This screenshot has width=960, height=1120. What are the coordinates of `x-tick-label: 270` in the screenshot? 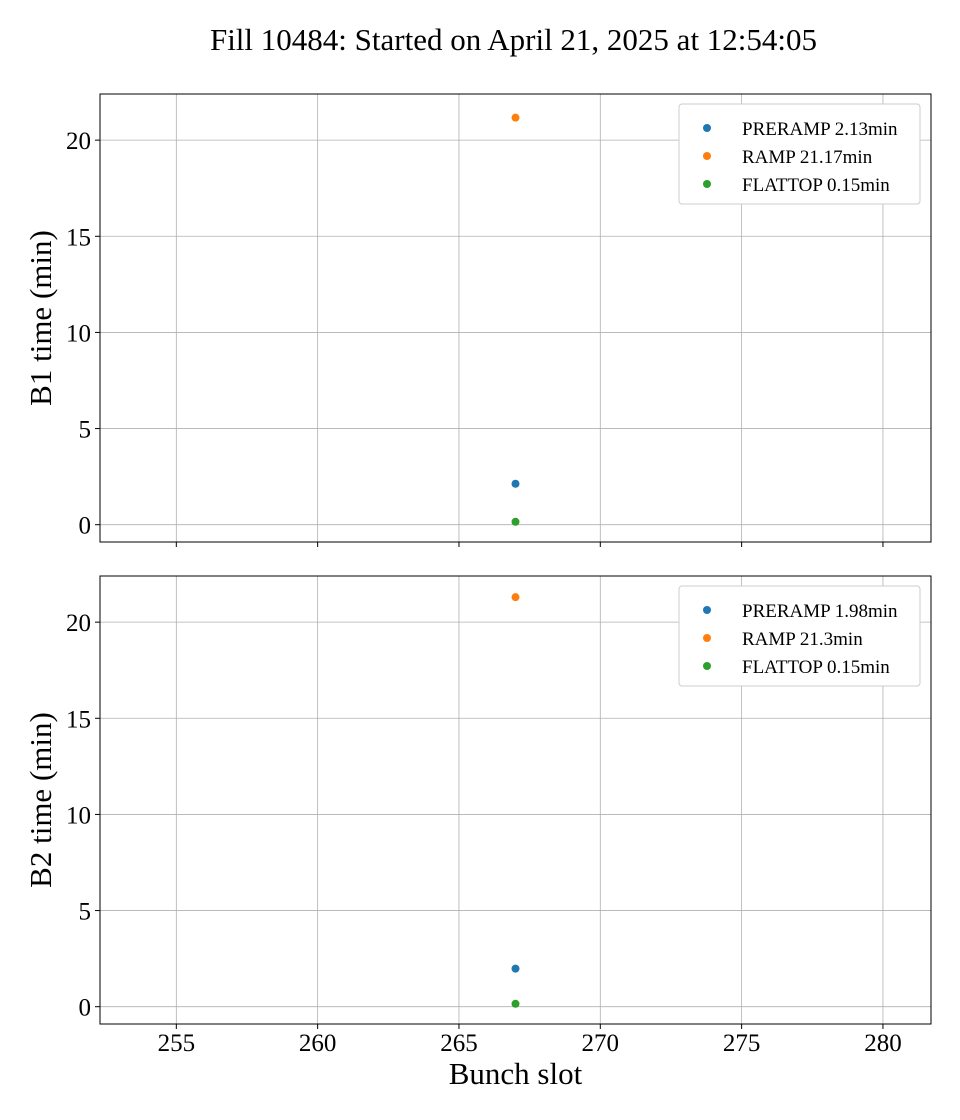 It's located at (601, 1043).